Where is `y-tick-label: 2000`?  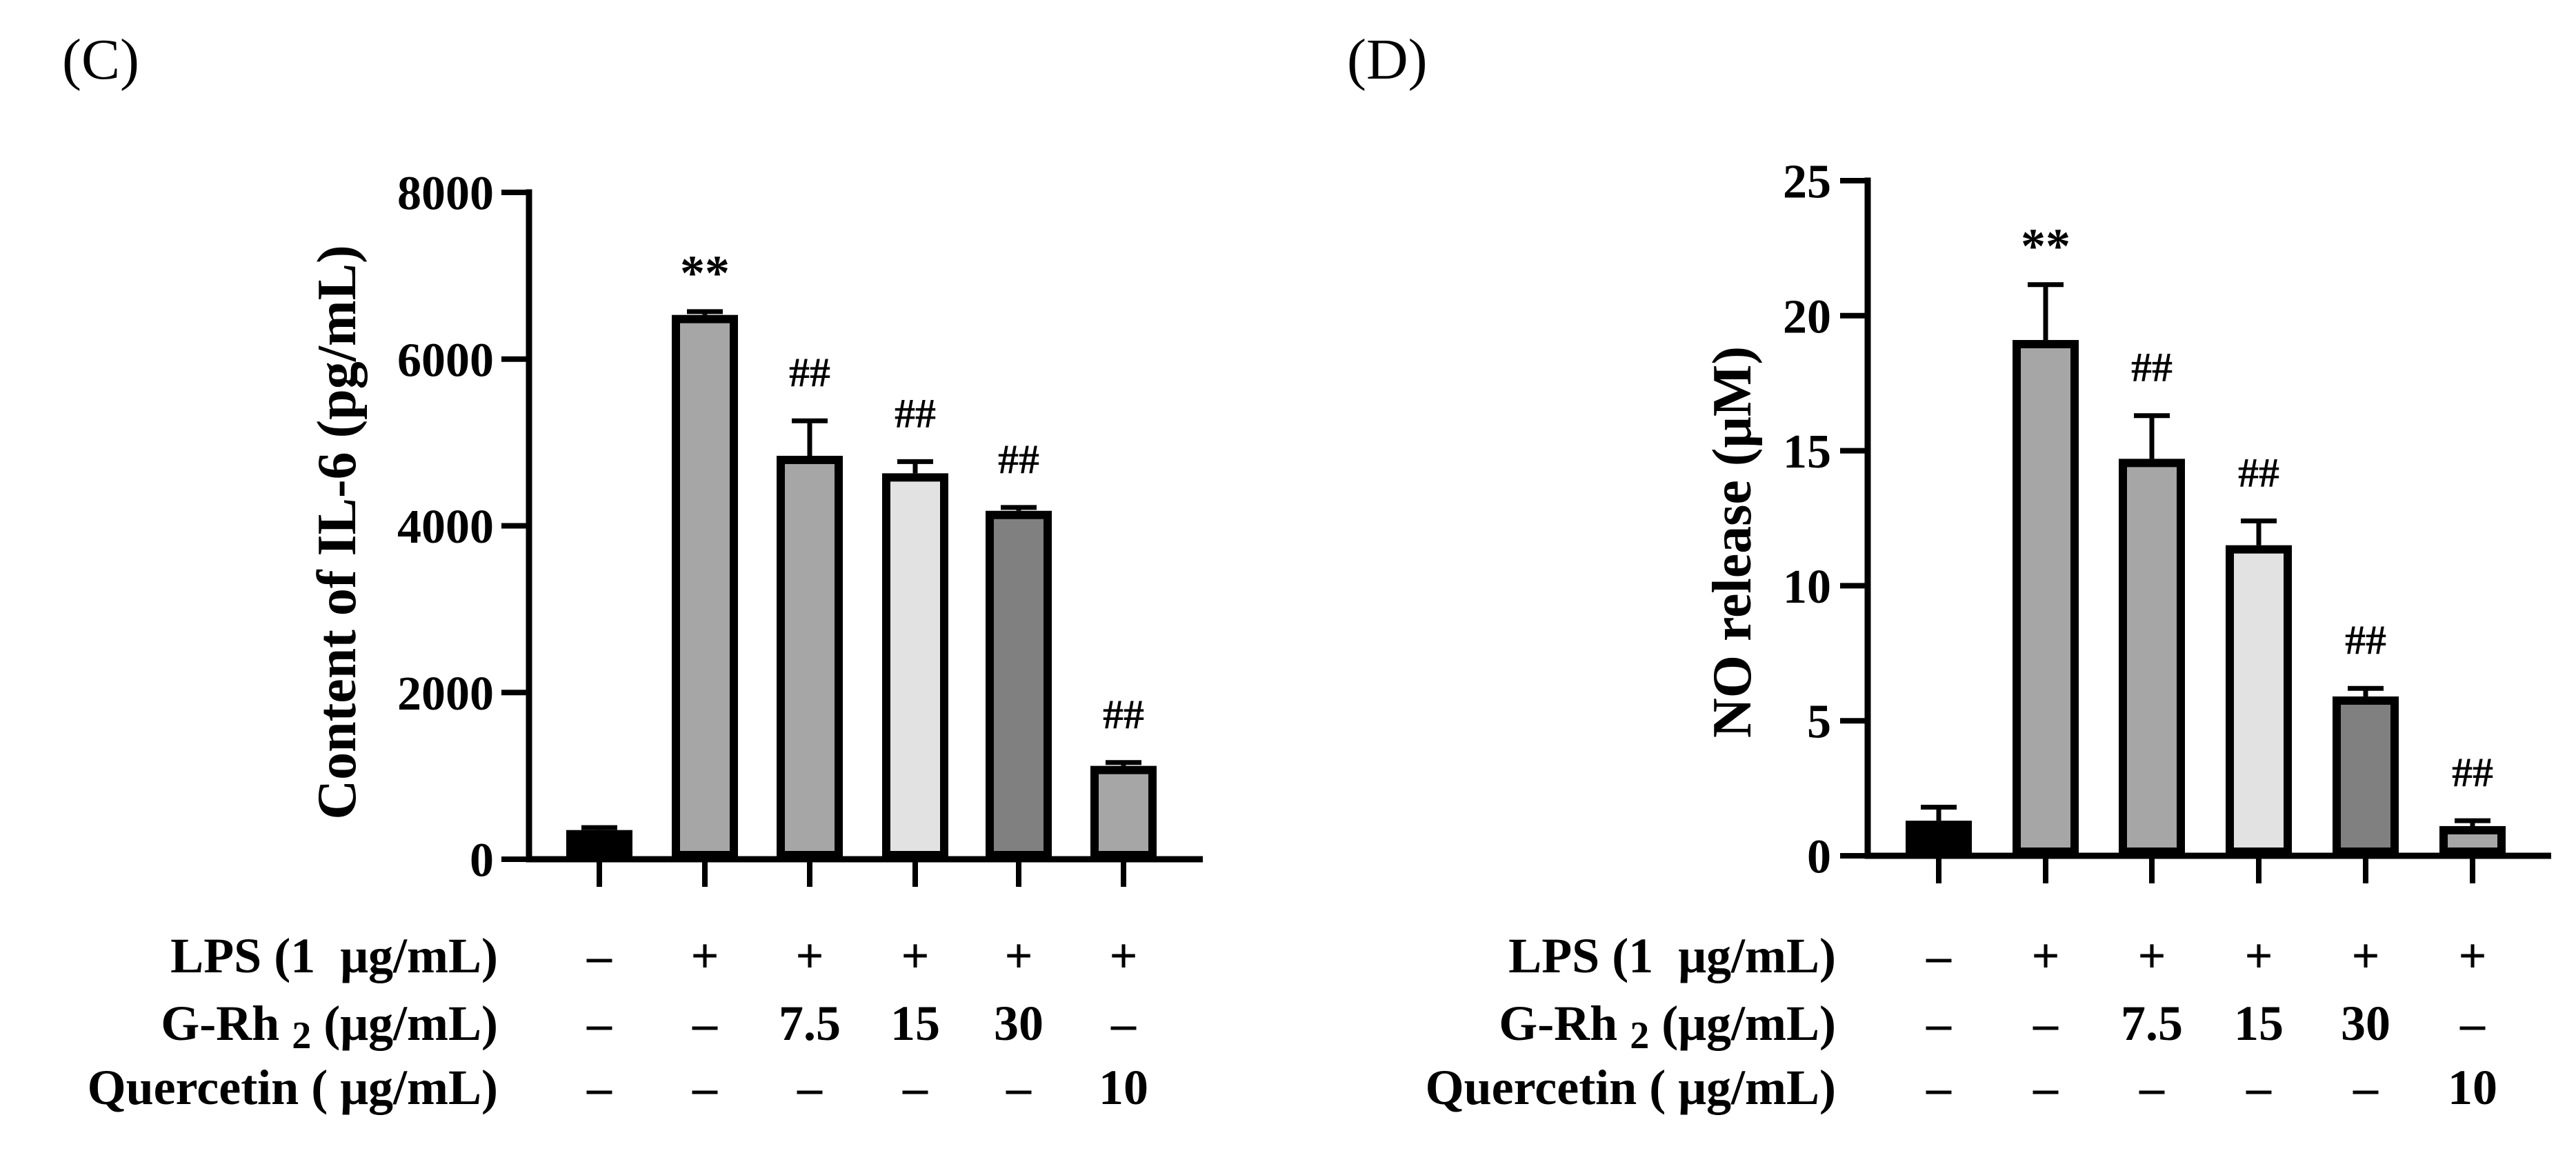 y-tick-label: 2000 is located at coordinates (445, 694).